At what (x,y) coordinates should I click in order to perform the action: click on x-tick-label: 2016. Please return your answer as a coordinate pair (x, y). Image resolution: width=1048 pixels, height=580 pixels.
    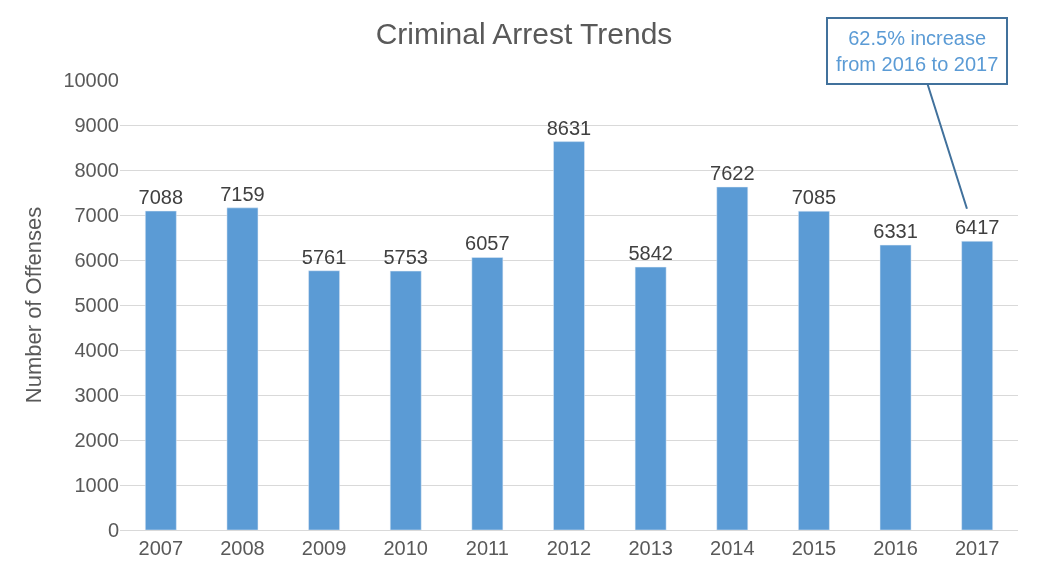
    Looking at the image, I should click on (895, 548).